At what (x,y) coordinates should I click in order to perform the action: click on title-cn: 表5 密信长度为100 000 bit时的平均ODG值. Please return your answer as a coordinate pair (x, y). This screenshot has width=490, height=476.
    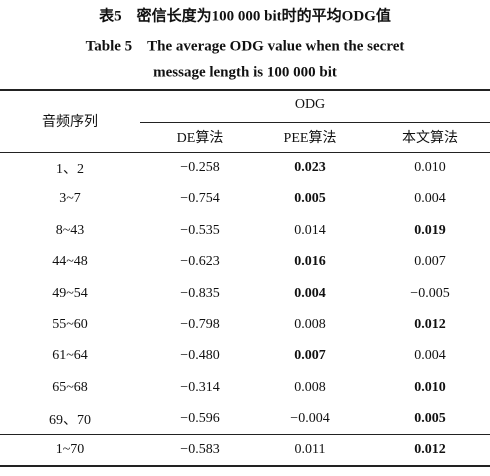
    Looking at the image, I should click on (245, 16).